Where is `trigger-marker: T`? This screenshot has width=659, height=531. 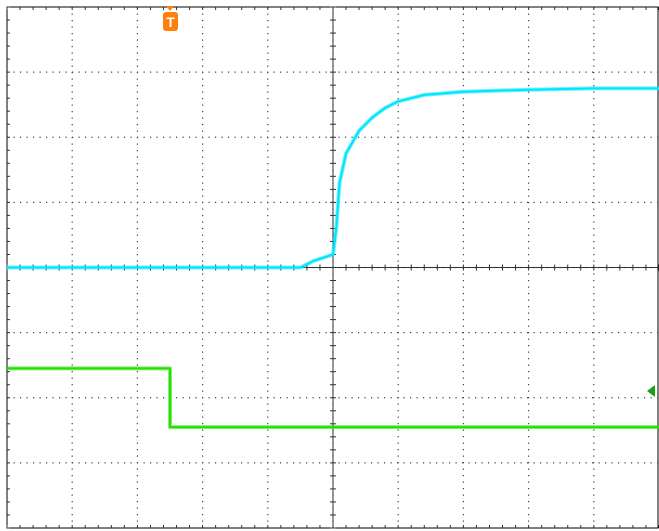
trigger-marker: T is located at coordinates (170, 18).